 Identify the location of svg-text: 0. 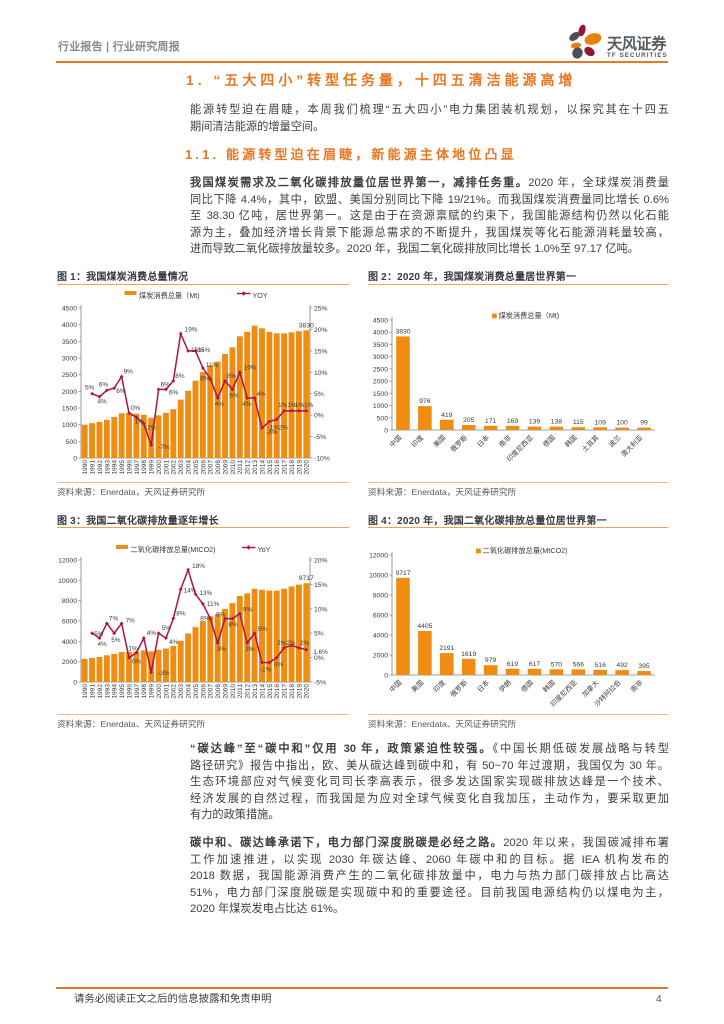
(75, 459).